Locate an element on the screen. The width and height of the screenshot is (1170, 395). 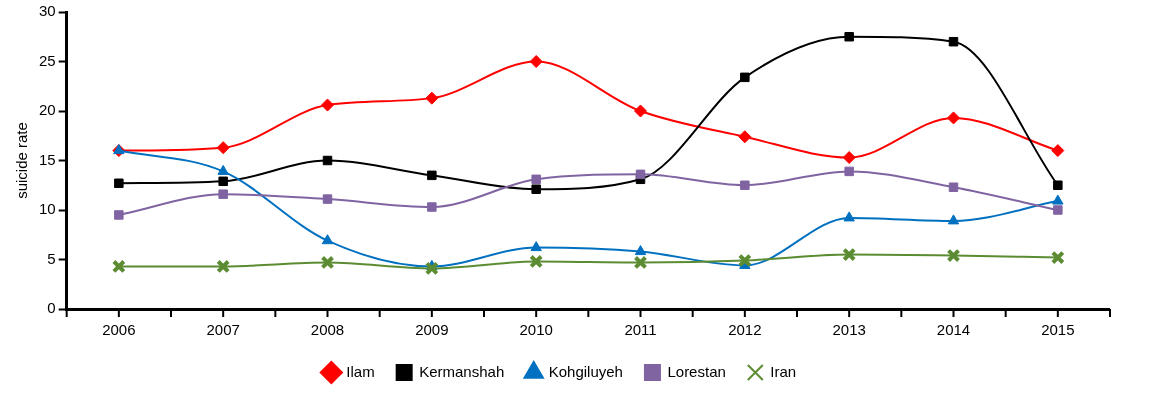
y-tick-label: 25 is located at coordinates (47, 60).